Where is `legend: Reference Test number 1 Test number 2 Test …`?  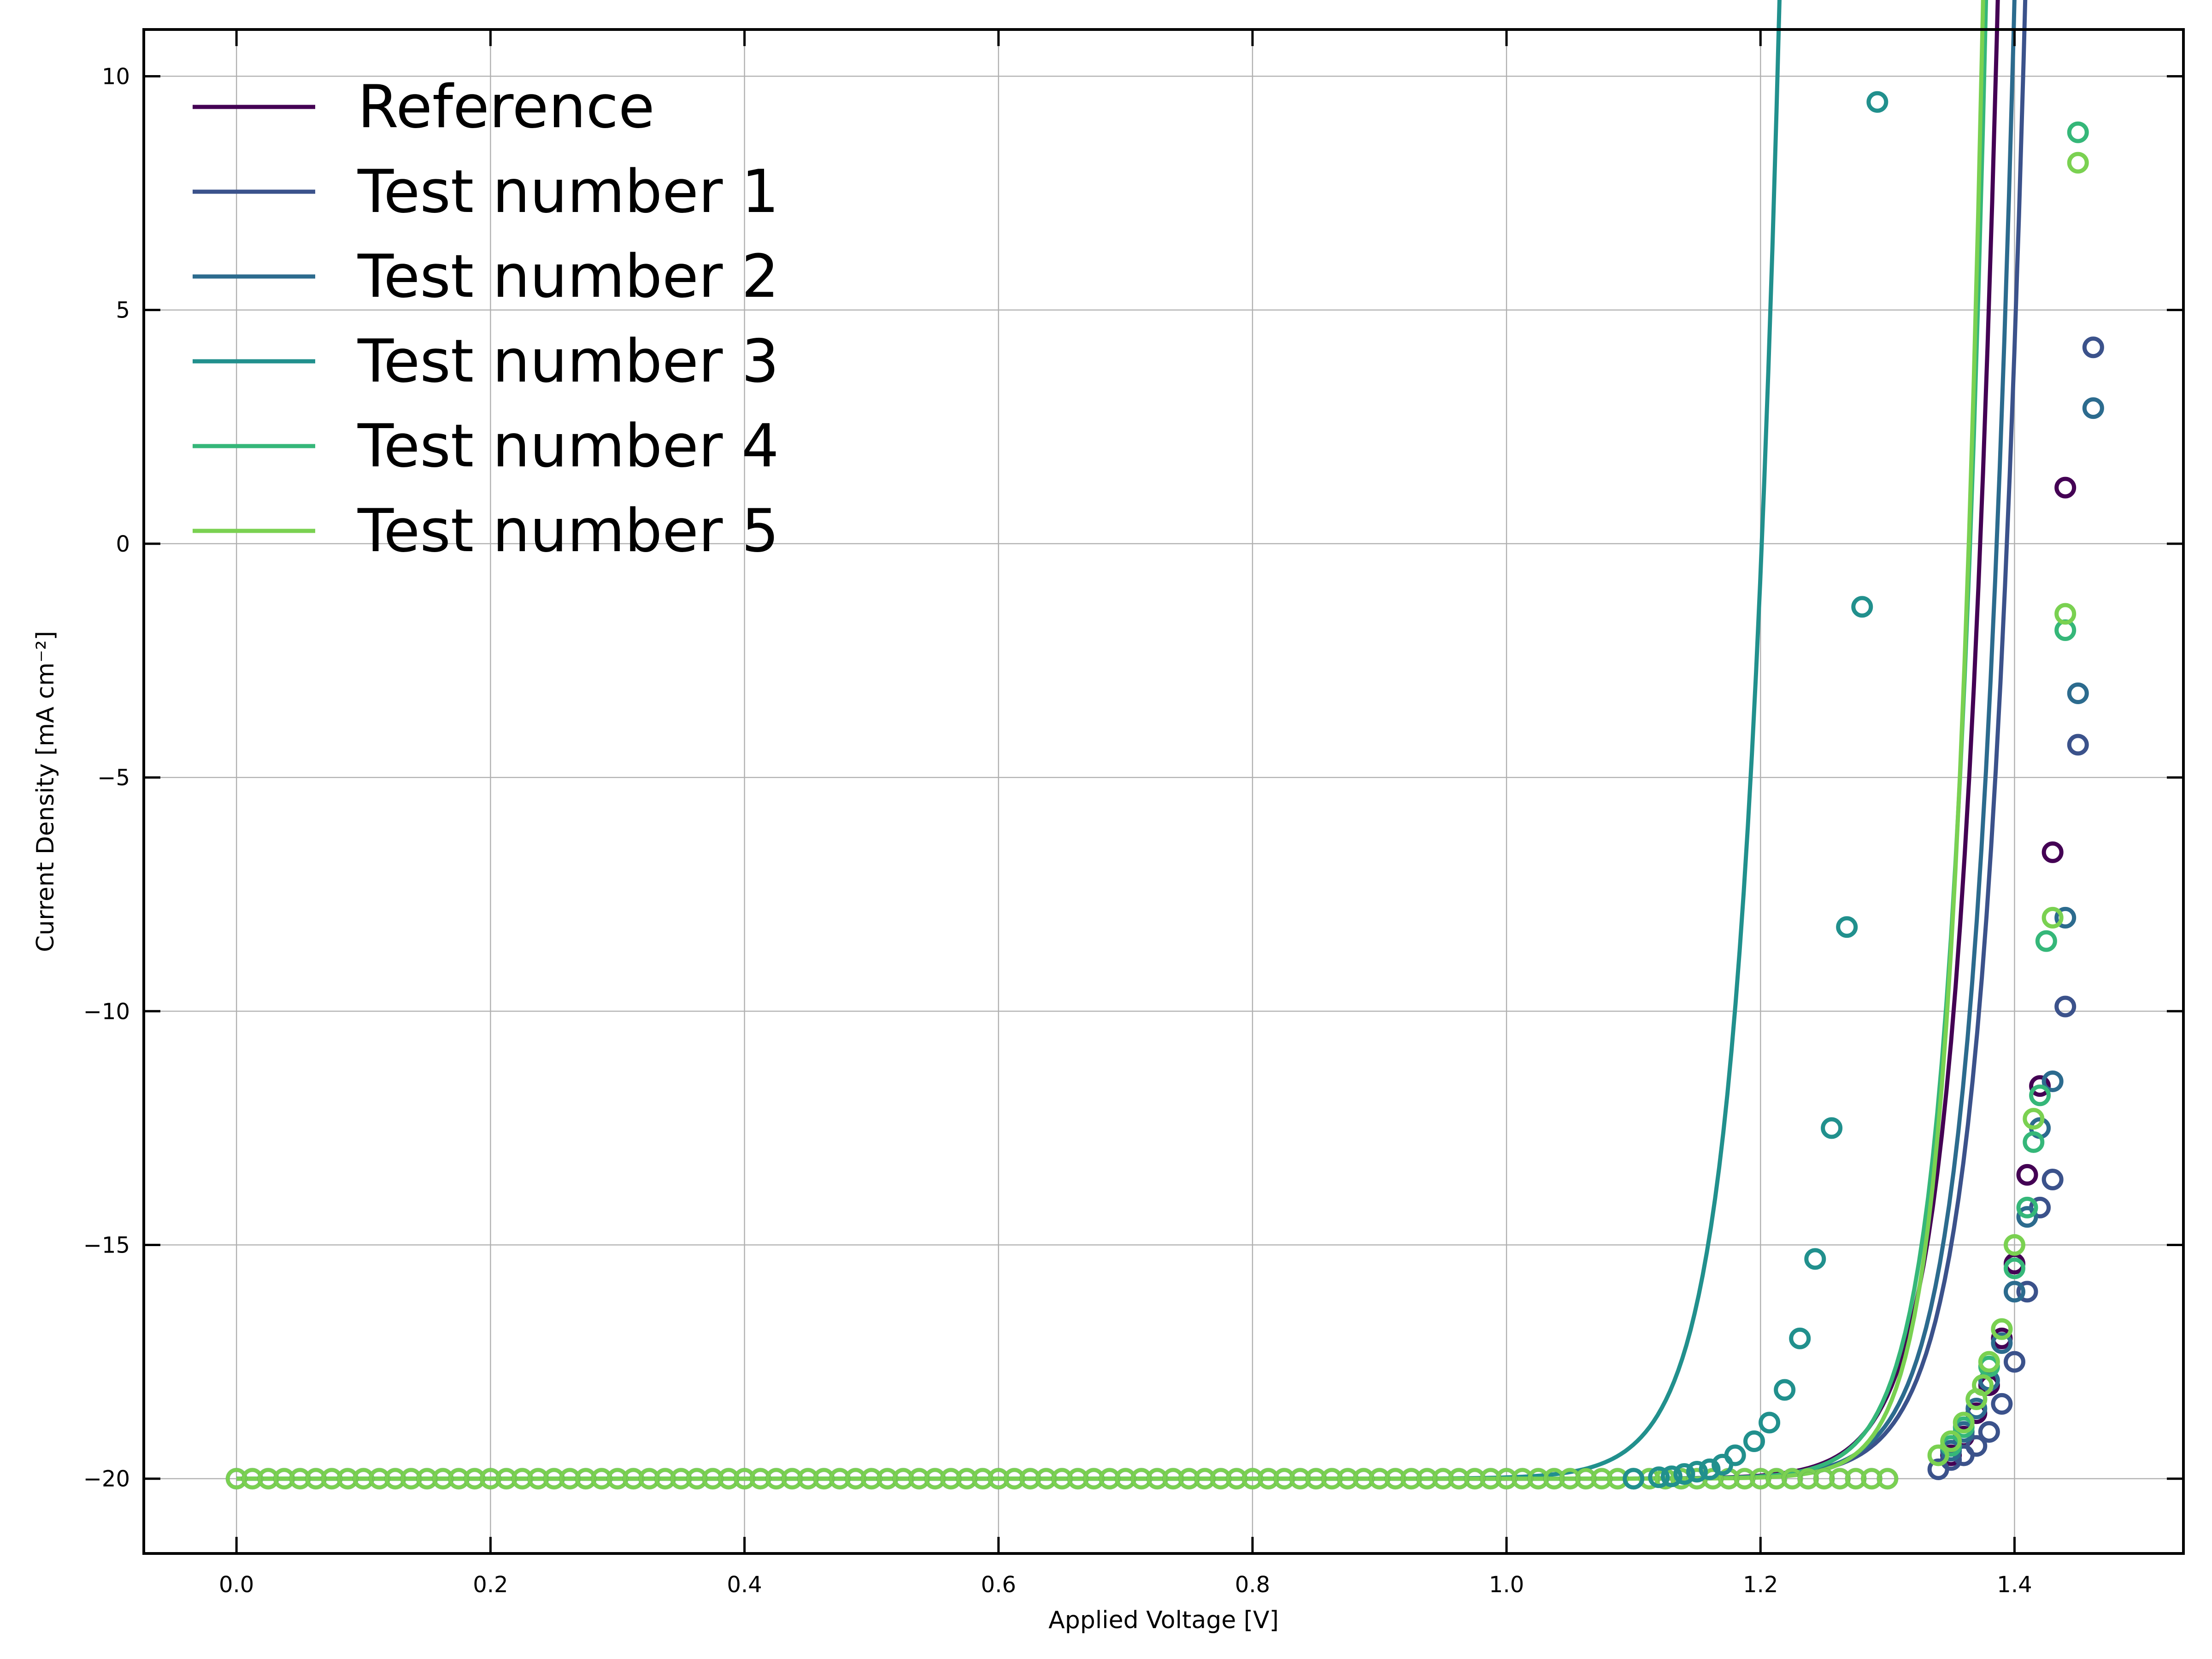 legend: Reference Test number 1 Test number 2 Test … is located at coordinates (486, 319).